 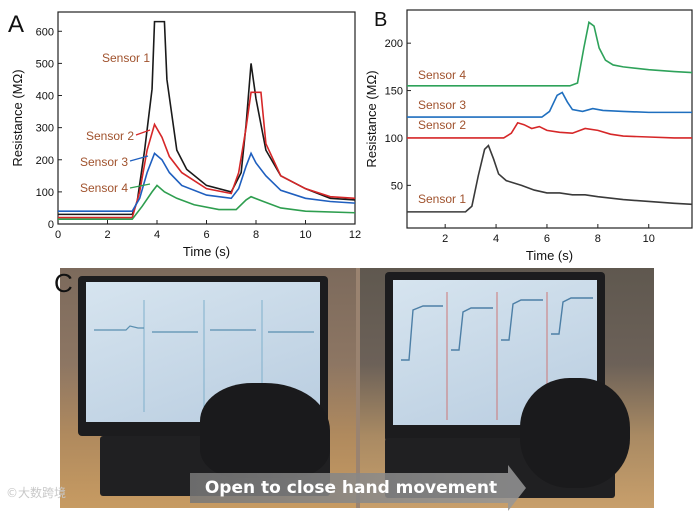 What do you see at coordinates (397, 186) in the screenshot?
I see `y-tick-label: 50` at bounding box center [397, 186].